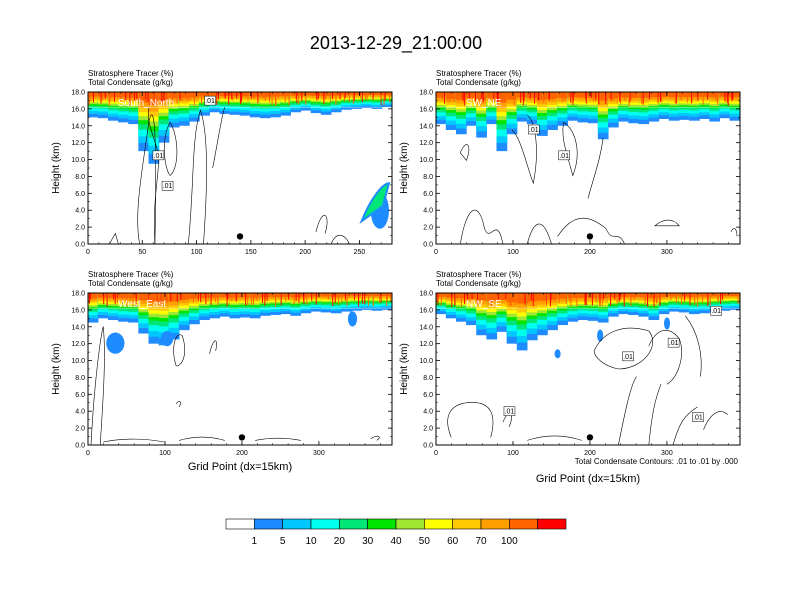 This screenshot has width=792, height=612. I want to click on colorbar-label: 5, so click(283, 541).